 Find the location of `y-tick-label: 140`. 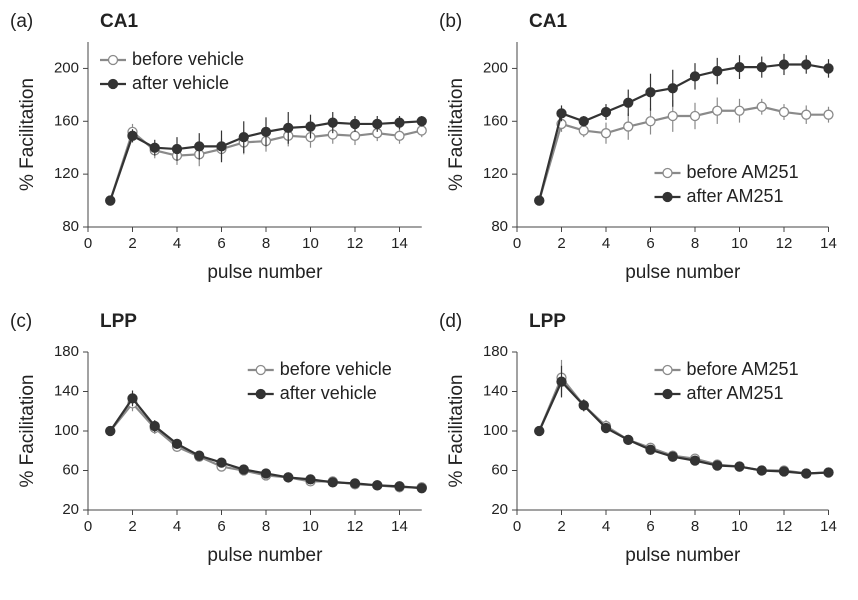

y-tick-label: 140 is located at coordinates (495, 390).